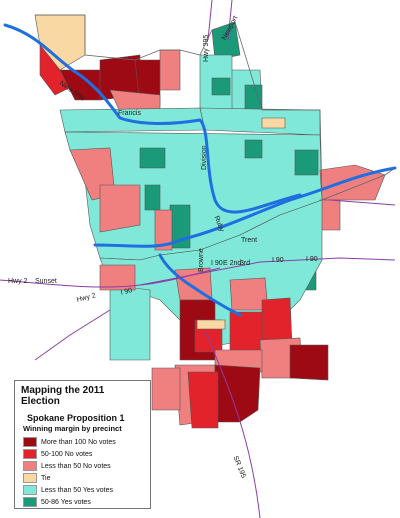 This screenshot has height=518, width=400. Describe the element at coordinates (211, 324) in the screenshot. I see `precinct-s-tie` at that location.